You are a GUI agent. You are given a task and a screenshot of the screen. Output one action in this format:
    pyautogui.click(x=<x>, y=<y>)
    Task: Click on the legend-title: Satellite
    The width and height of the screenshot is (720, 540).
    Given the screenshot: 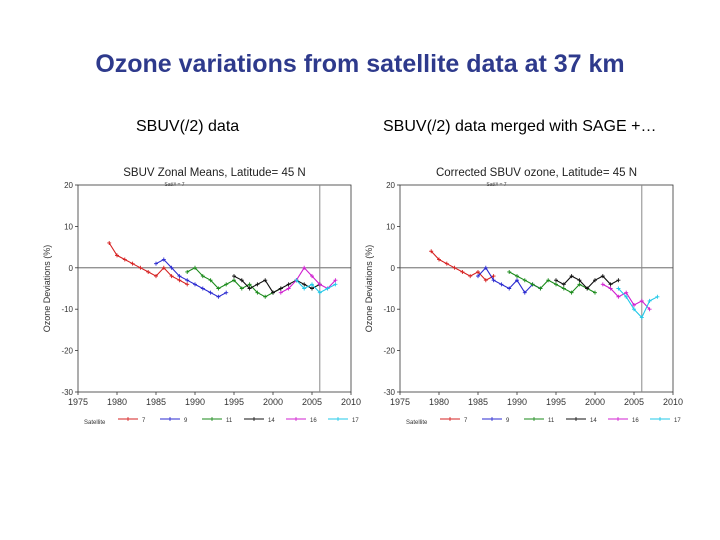 What is the action you would take?
    pyautogui.click(x=417, y=423)
    